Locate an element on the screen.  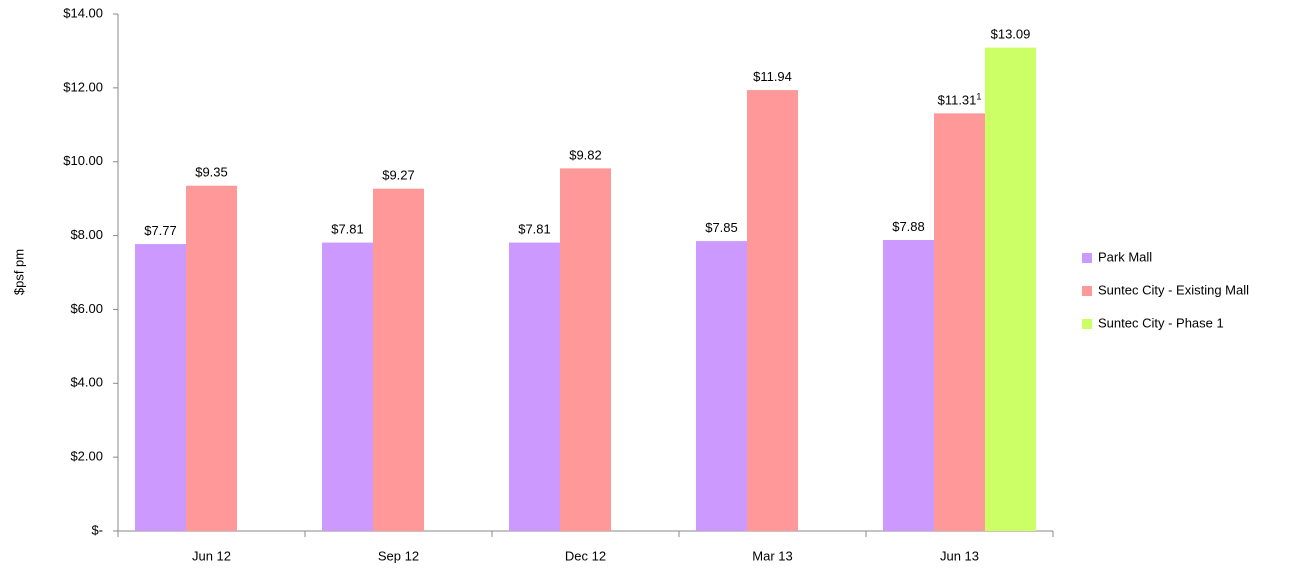
value-label-text: $9.35 is located at coordinates (211, 172).